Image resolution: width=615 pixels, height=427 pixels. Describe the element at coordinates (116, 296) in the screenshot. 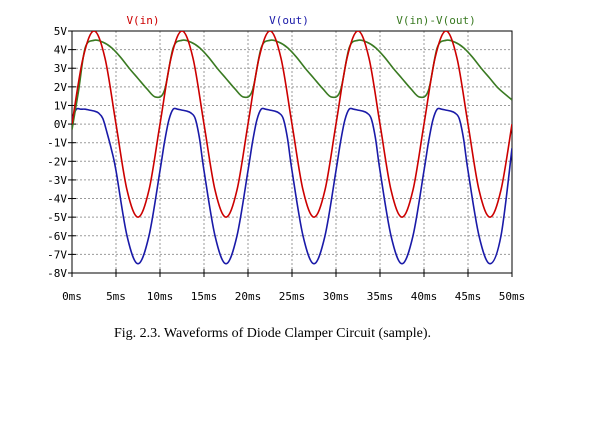

I see `x-tick-label: 5ms` at that location.